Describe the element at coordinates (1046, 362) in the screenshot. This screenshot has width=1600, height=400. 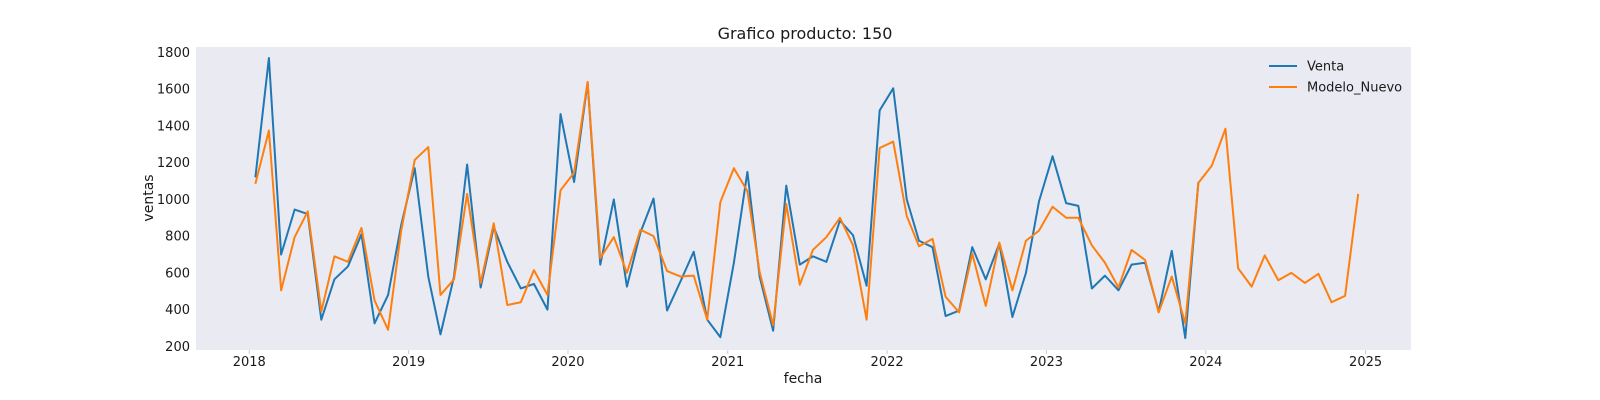
I see `x-tick-label: 2023` at that location.